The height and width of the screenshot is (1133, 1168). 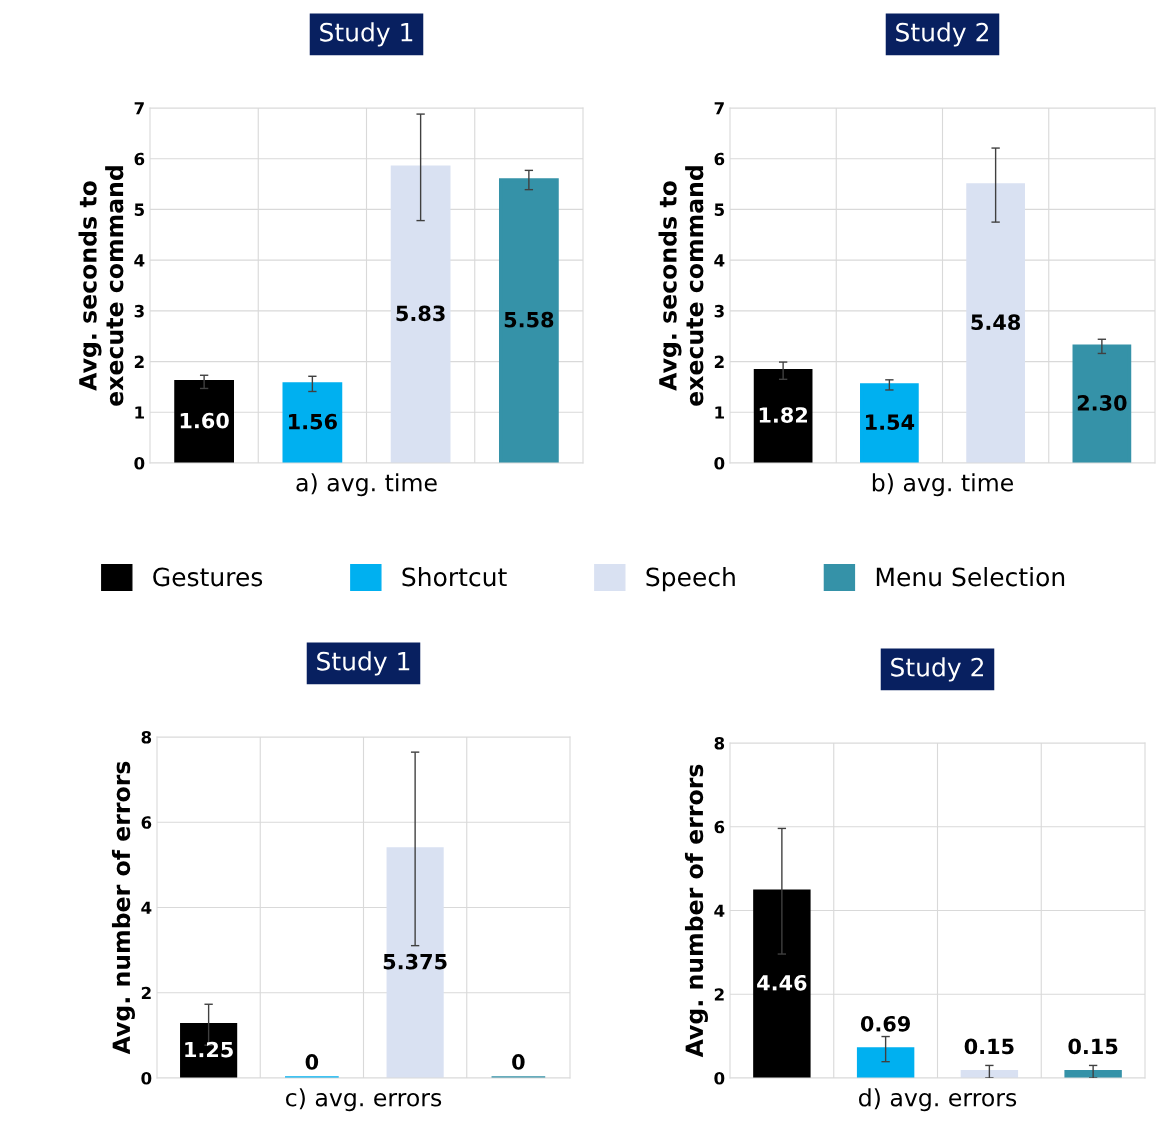 I want to click on data-label: 1.60, so click(x=204, y=420).